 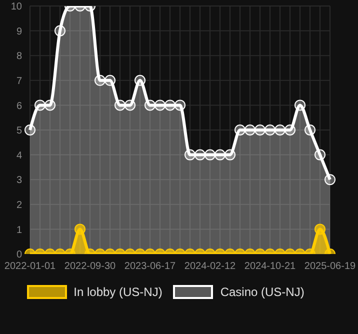 What do you see at coordinates (330, 266) in the screenshot?
I see `x-tick-label: 2025-06-19` at bounding box center [330, 266].